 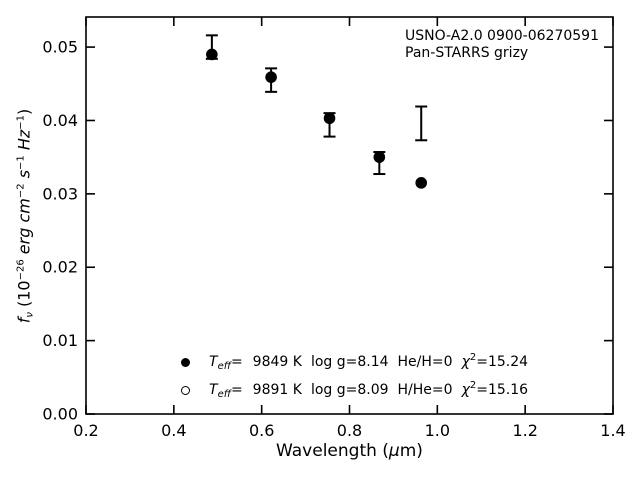 I want to click on filled-circle-marker-icon, so click(x=185, y=362).